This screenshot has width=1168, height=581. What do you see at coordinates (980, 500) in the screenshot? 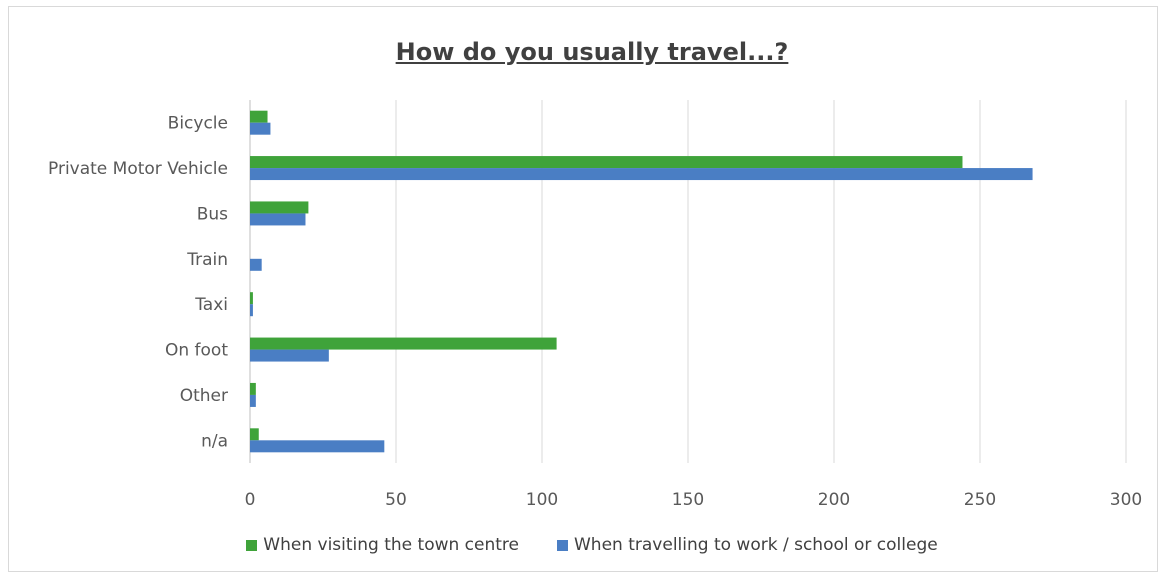
I see `x-tick-label: 250` at bounding box center [980, 500].